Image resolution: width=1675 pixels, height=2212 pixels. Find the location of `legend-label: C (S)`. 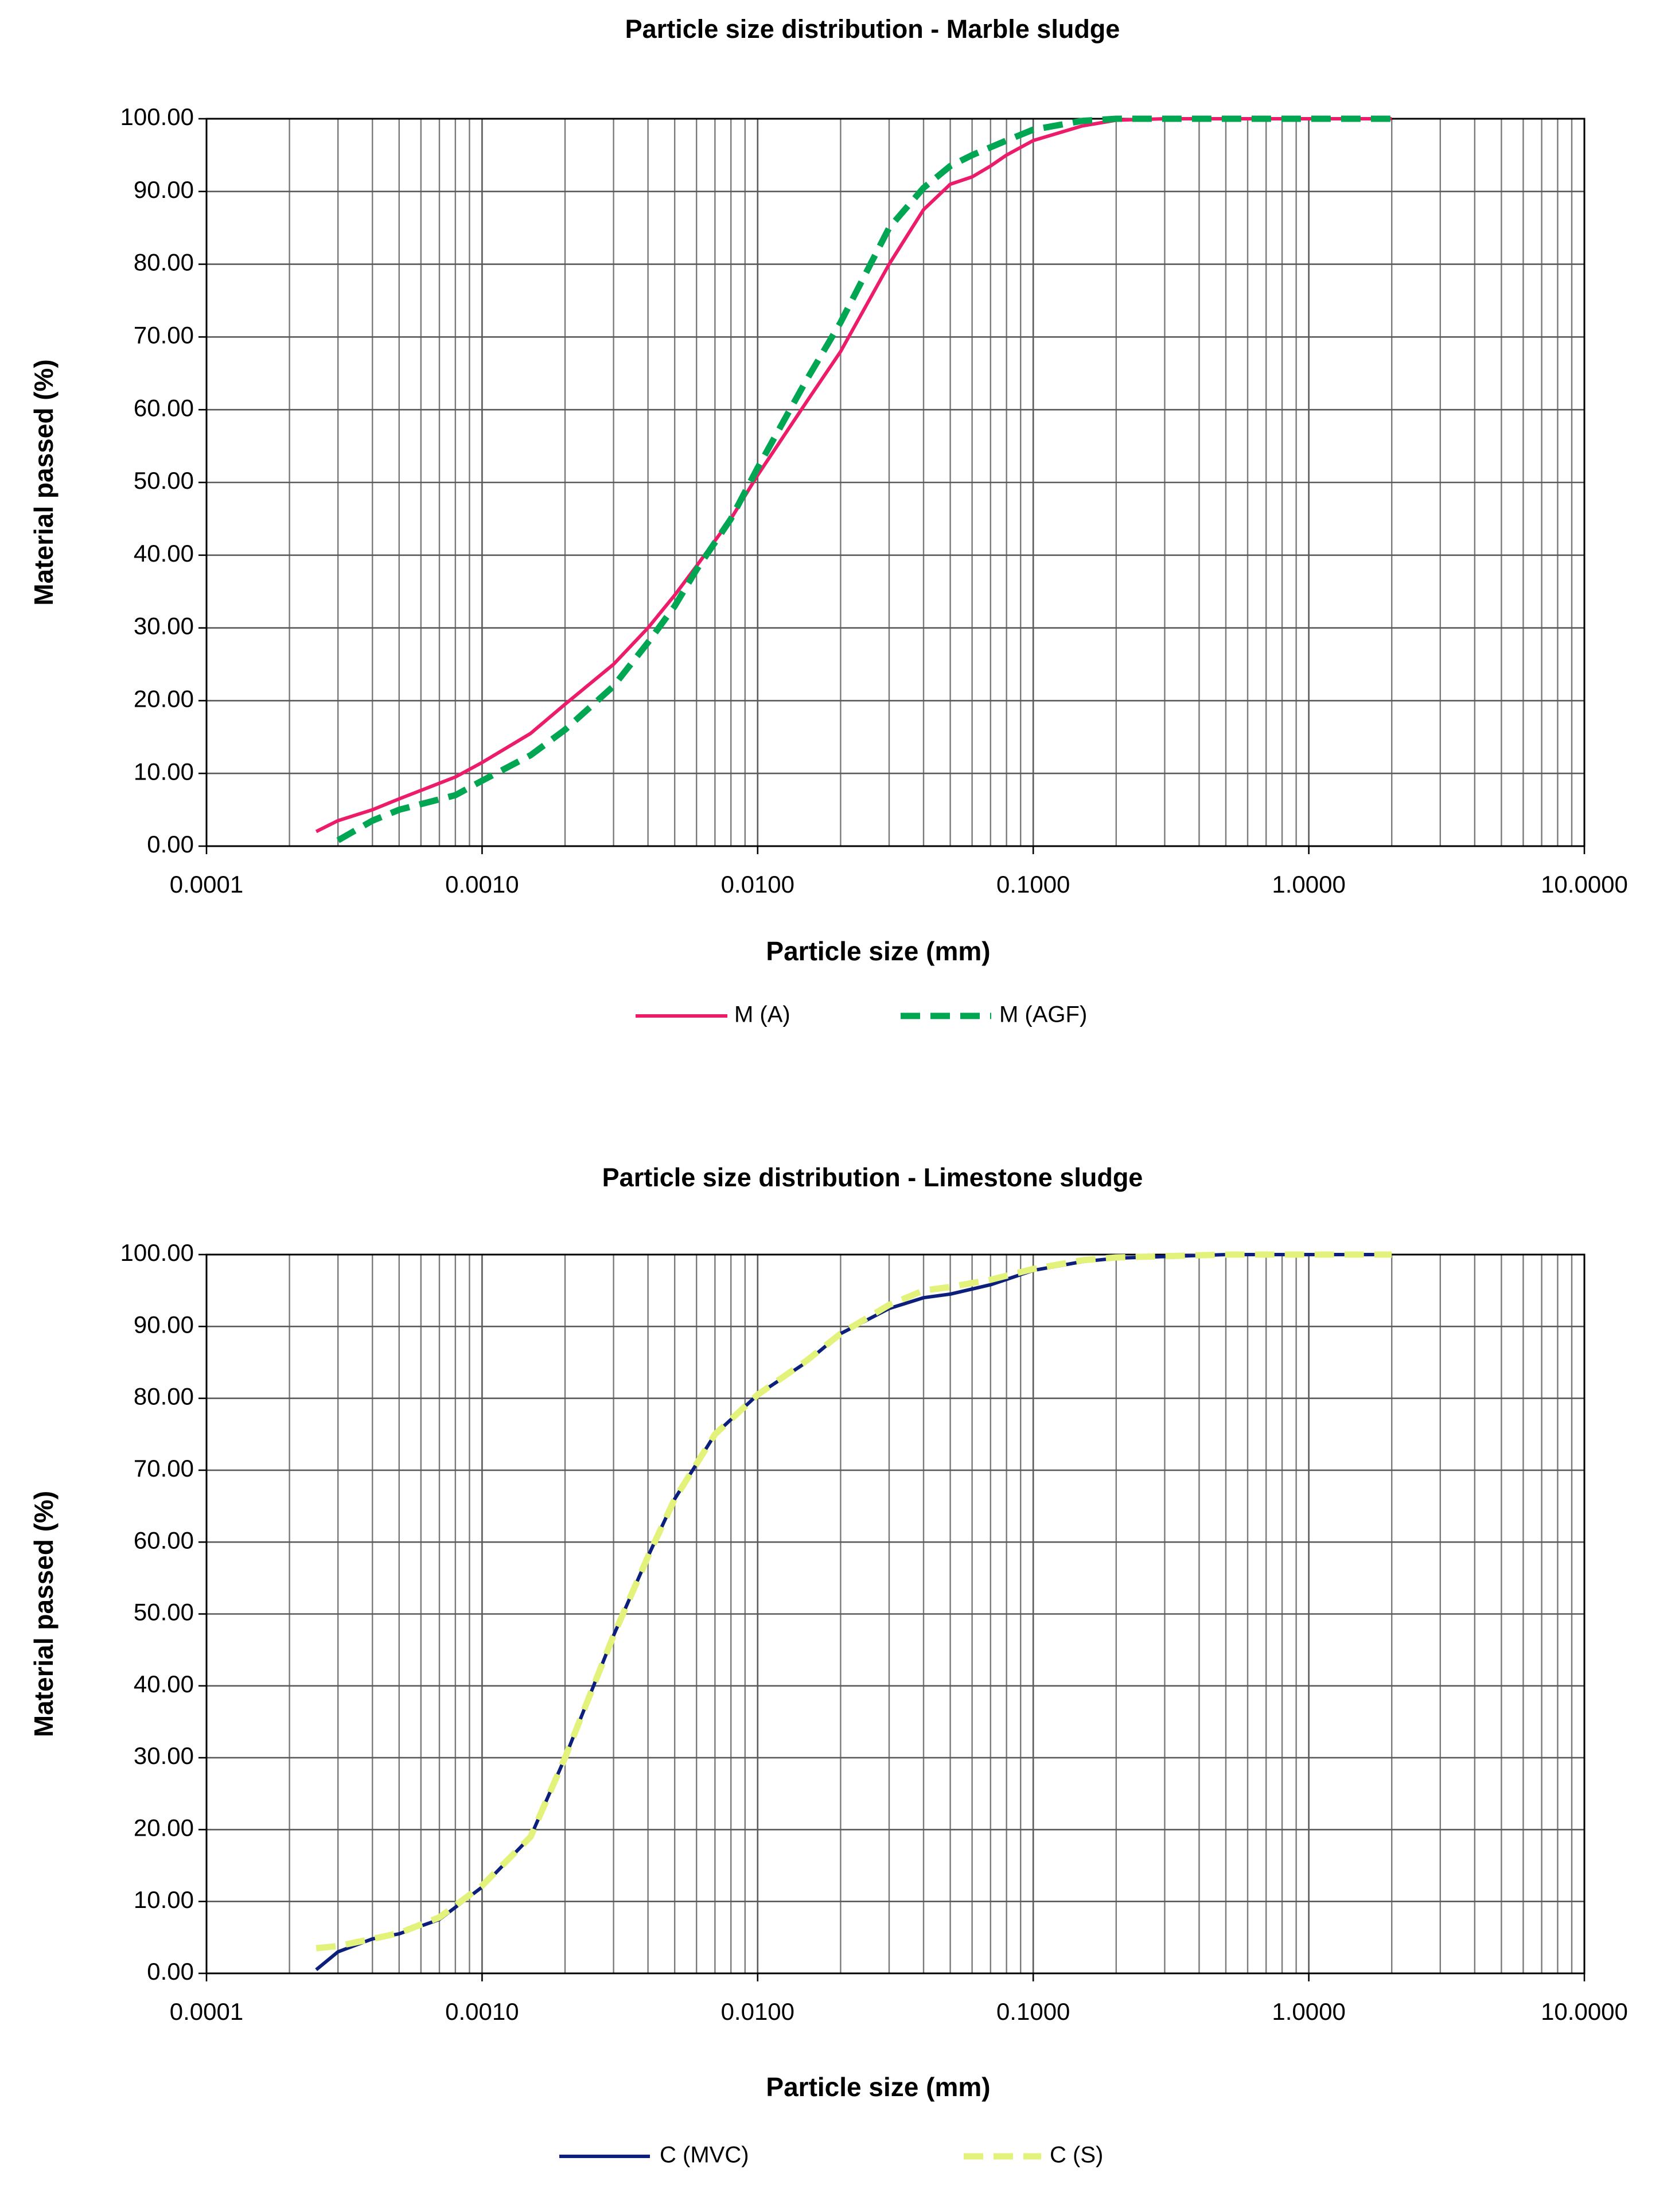

legend-label: C (S) is located at coordinates (1076, 2155).